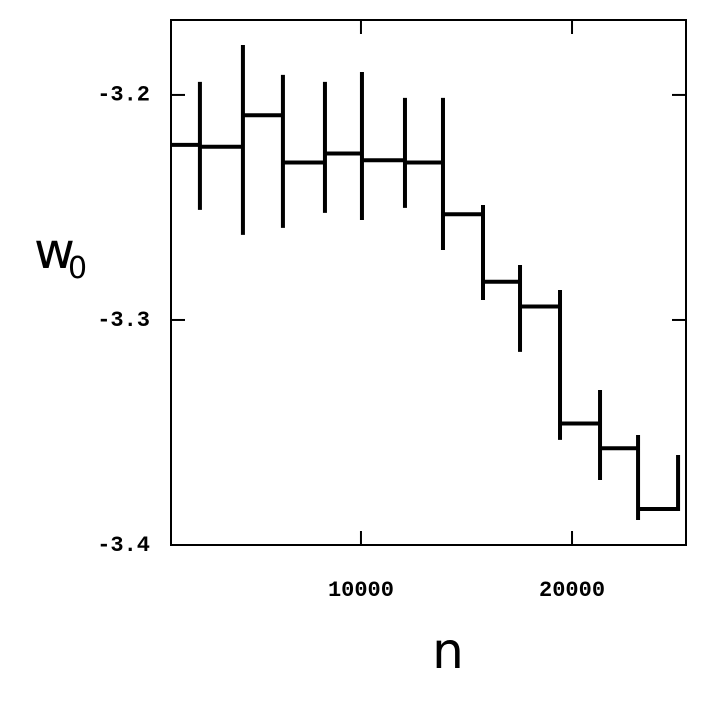  What do you see at coordinates (77, 268) in the screenshot?
I see `y-axis-label-subscript: 0` at bounding box center [77, 268].